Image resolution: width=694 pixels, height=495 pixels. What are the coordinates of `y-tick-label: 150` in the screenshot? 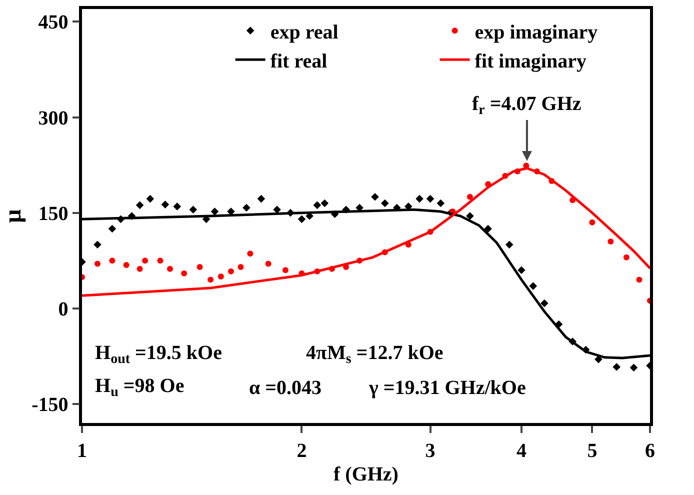 It's located at (53, 213).